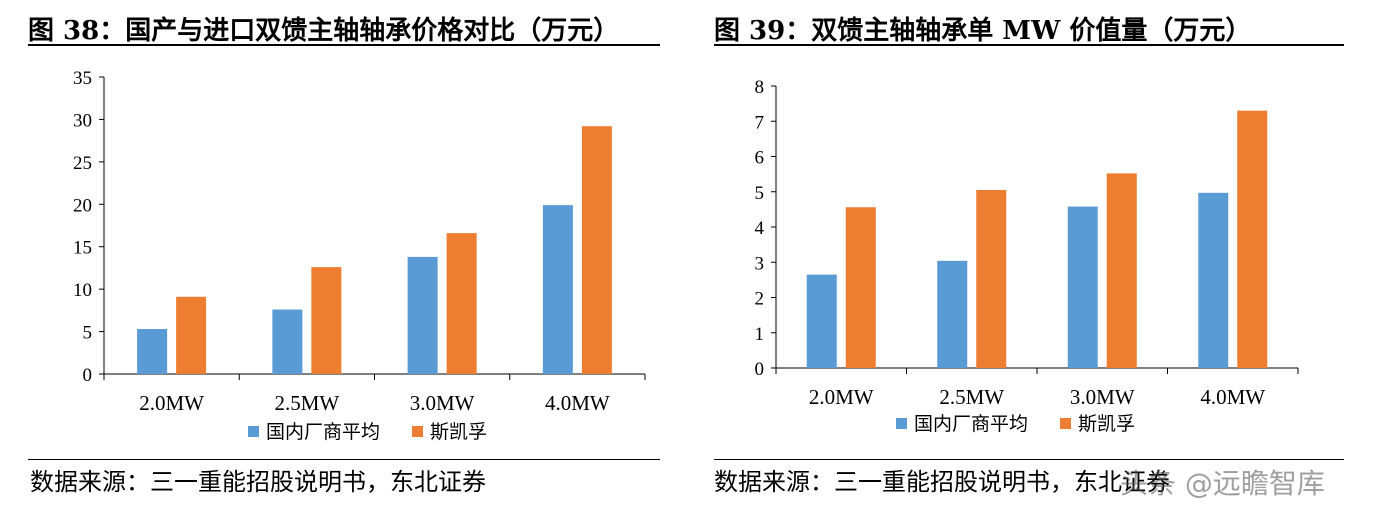 The width and height of the screenshot is (1380, 513). What do you see at coordinates (82, 120) in the screenshot?
I see `y-tick-label: 30` at bounding box center [82, 120].